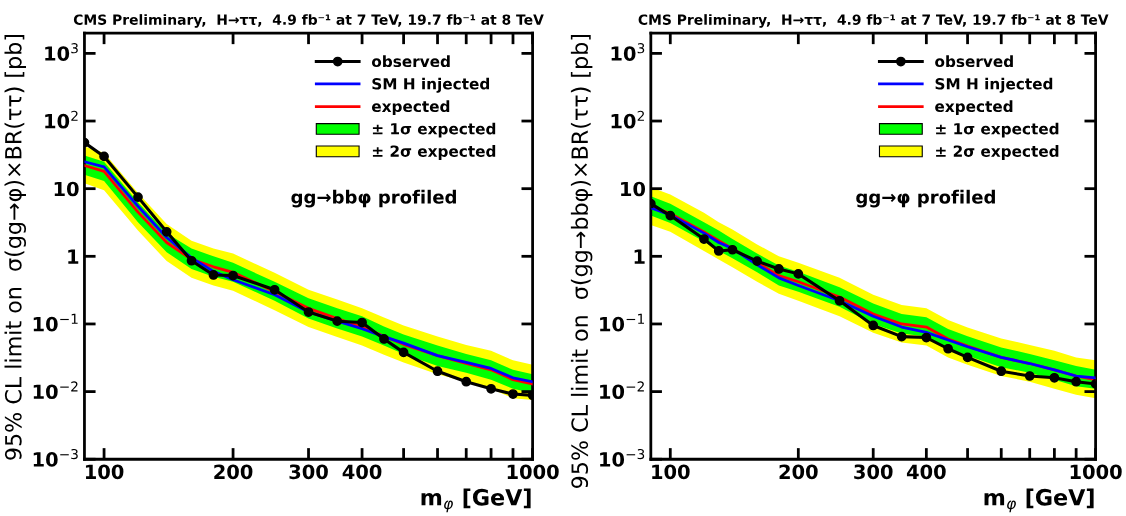 The width and height of the screenshot is (1126, 516). What do you see at coordinates (925, 198) in the screenshot?
I see `annotation: gg→φ profiled` at bounding box center [925, 198].